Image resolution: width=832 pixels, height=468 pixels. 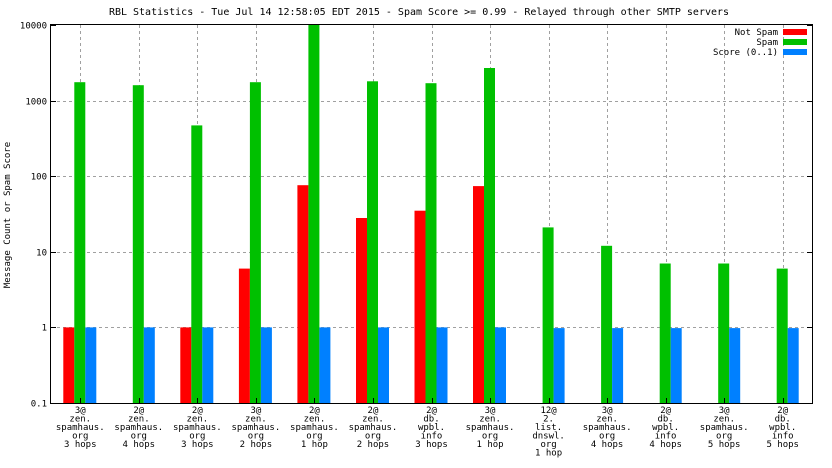 I want to click on legend-label: Score (0..1), so click(x=745, y=53).